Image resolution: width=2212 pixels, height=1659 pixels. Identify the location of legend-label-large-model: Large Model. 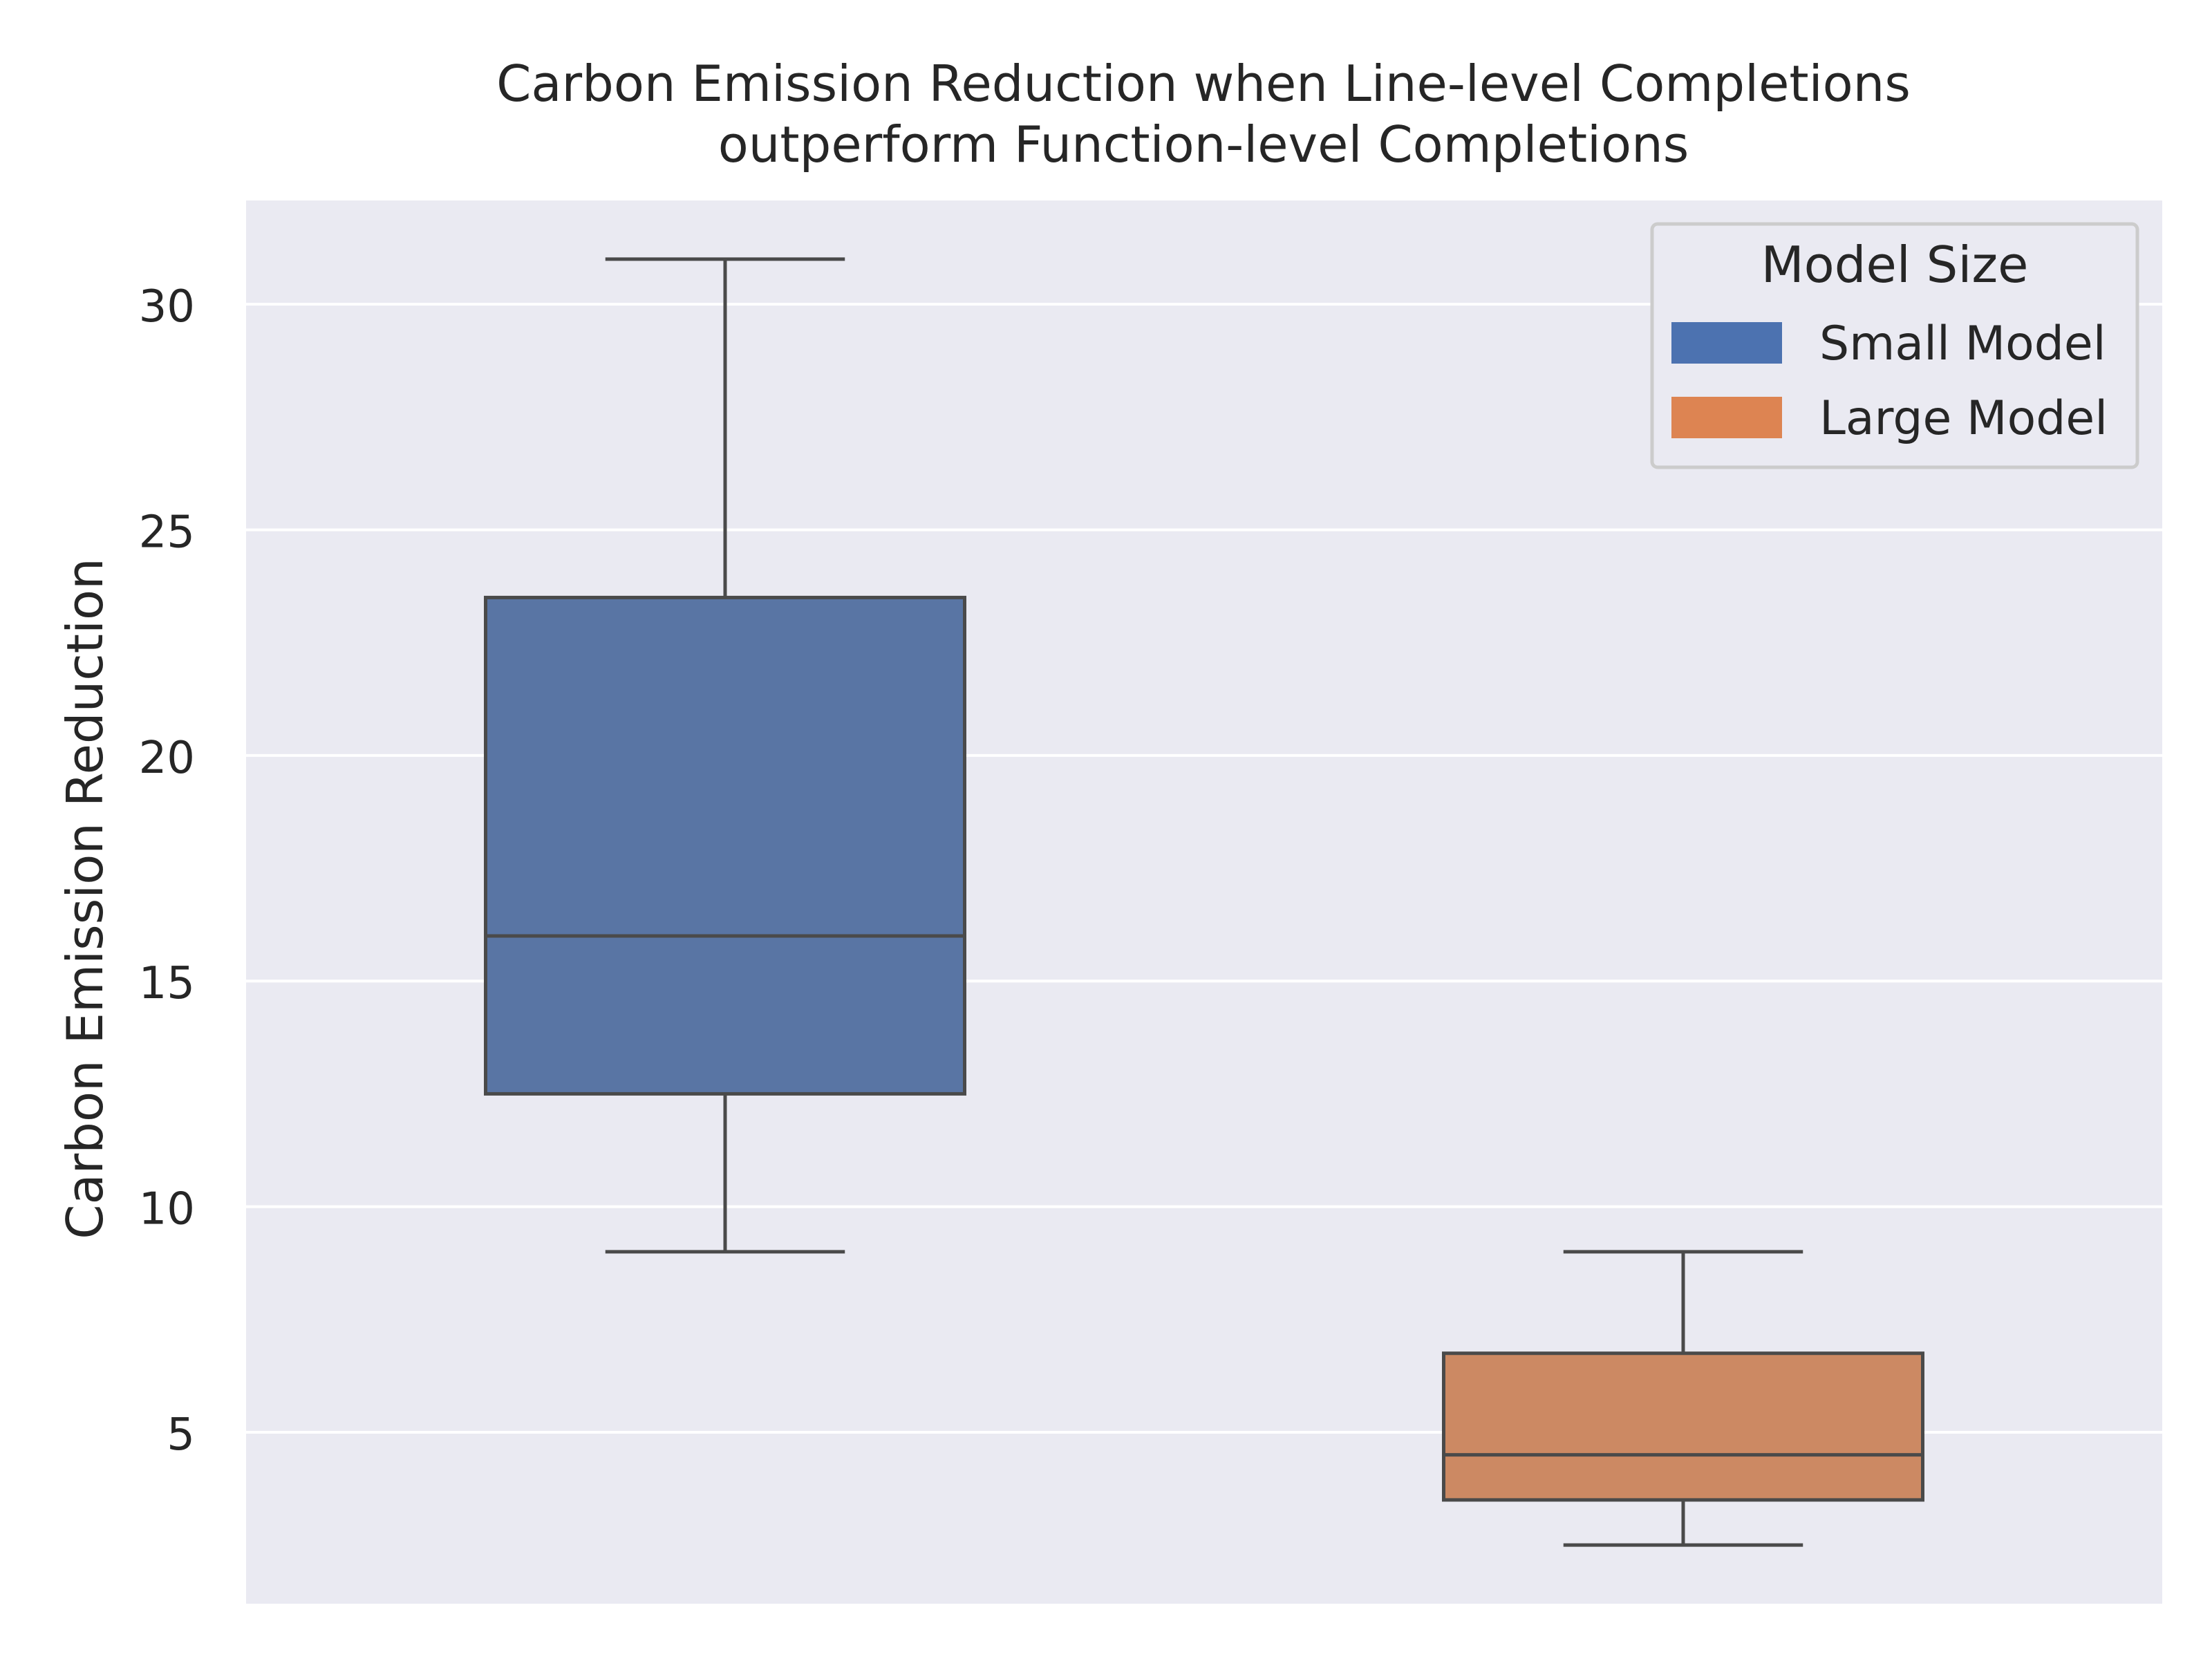
(1963, 419).